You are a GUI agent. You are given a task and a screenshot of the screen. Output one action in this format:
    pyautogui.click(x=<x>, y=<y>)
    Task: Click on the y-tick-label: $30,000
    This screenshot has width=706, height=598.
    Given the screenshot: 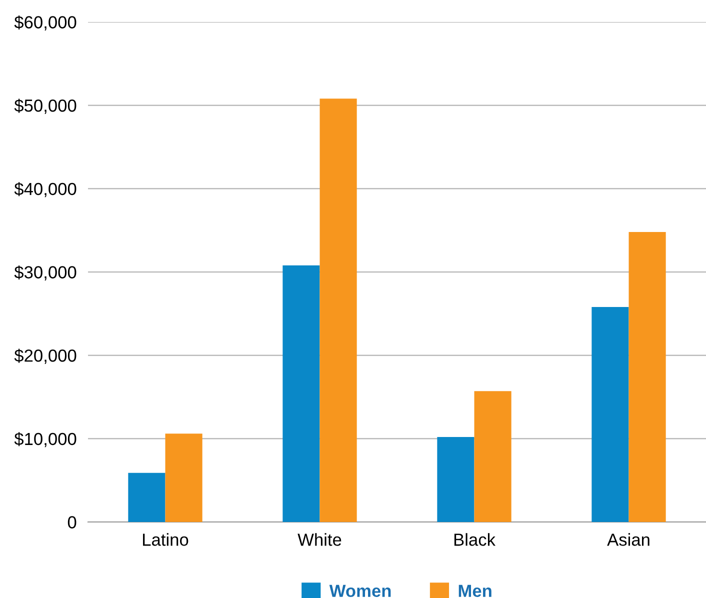 What is the action you would take?
    pyautogui.click(x=45, y=273)
    